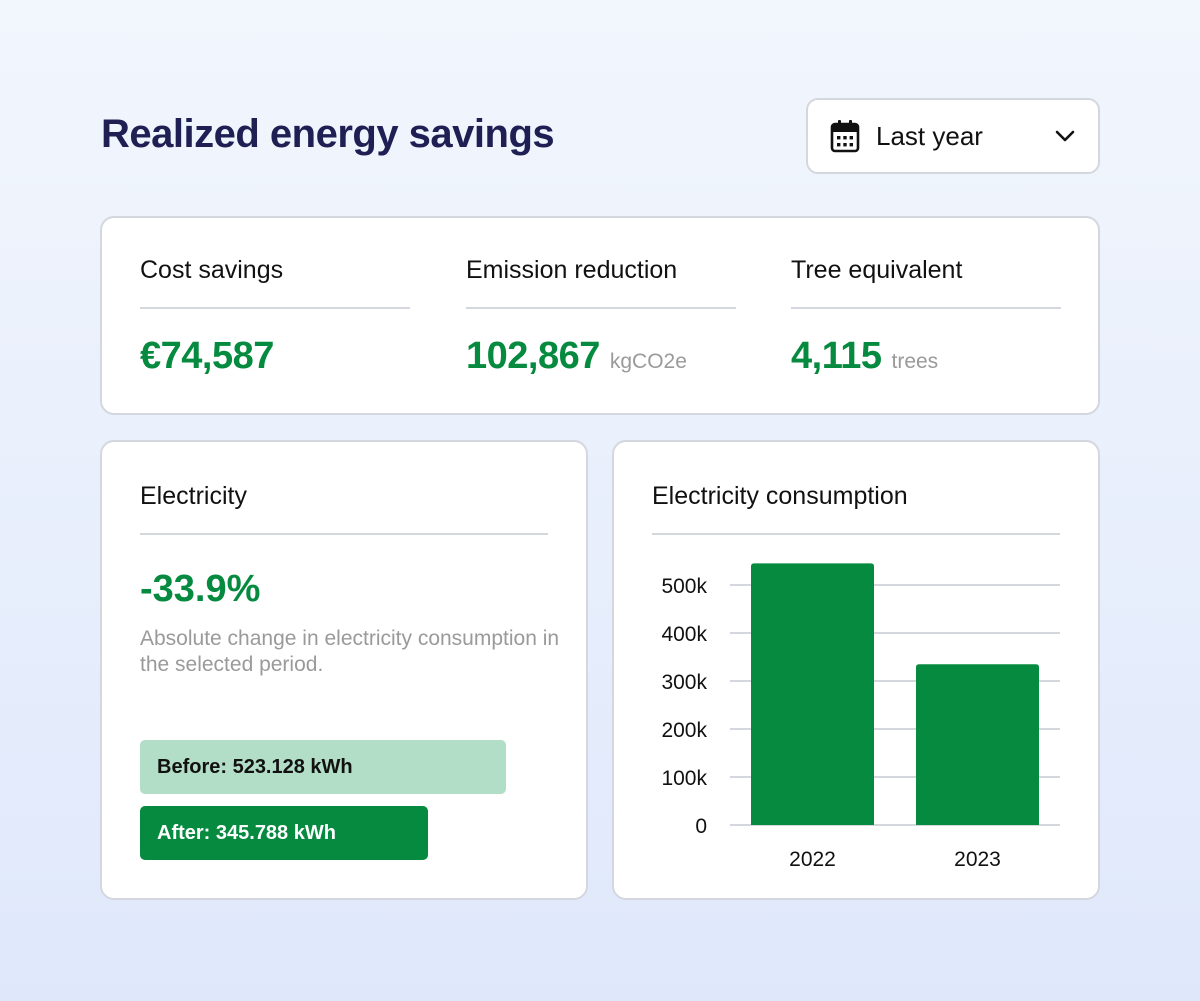 The height and width of the screenshot is (1001, 1200). I want to click on y-tick-label: 300k, so click(684, 682).